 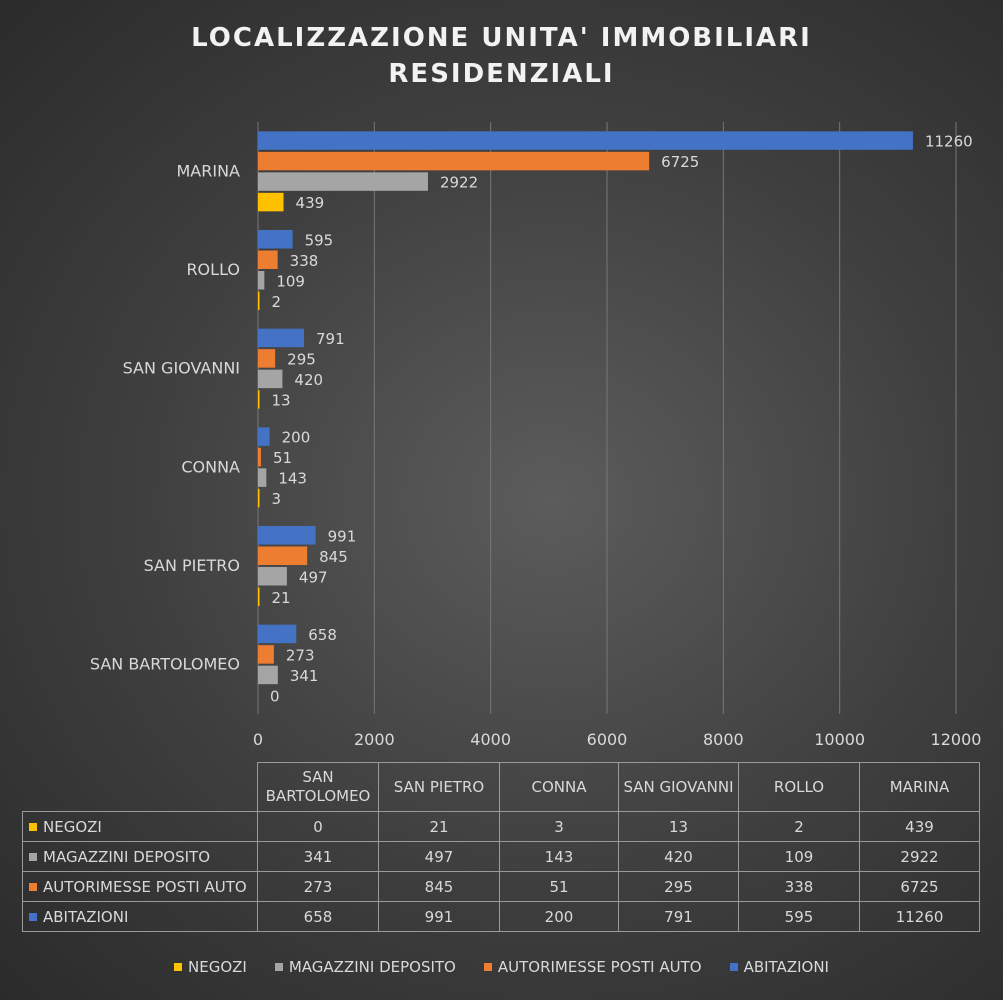 What do you see at coordinates (949, 142) in the screenshot?
I see `data-label: 11260` at bounding box center [949, 142].